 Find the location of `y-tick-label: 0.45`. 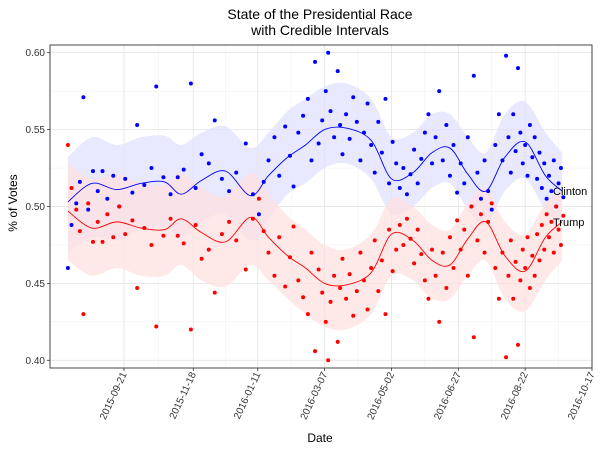

y-tick-label: 0.45 is located at coordinates (36, 284).